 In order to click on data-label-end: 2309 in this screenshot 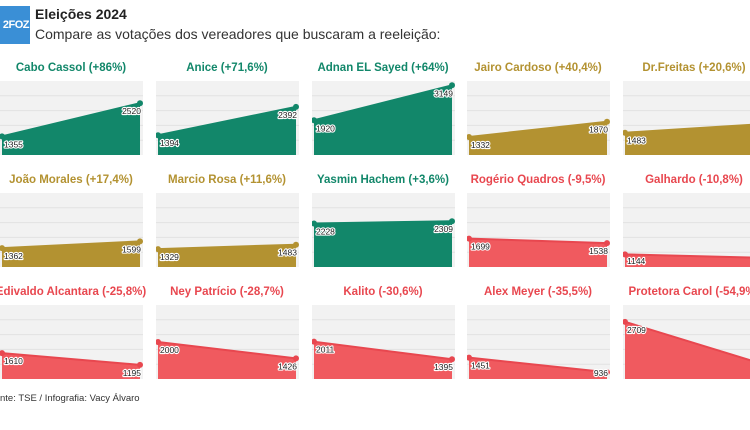, I will do `click(443, 229)`.